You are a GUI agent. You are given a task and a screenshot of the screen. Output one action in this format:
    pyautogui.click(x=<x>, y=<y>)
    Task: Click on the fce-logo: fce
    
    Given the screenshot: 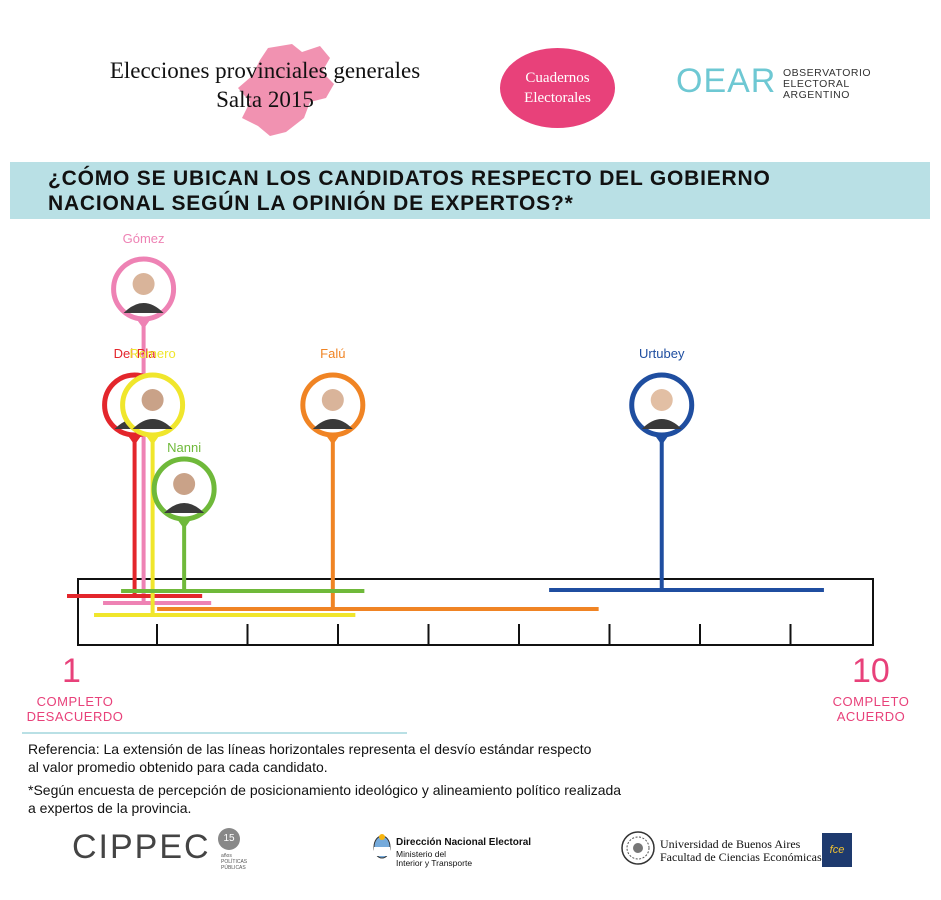 What is the action you would take?
    pyautogui.click(x=837, y=850)
    